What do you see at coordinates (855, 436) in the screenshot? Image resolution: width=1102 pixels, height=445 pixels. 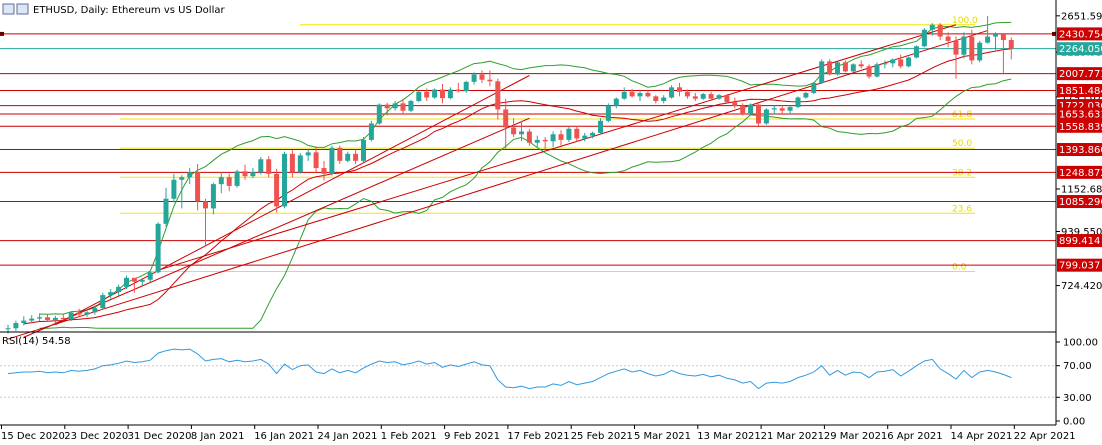 I see `date-tick-label: 29 Mar 2021` at bounding box center [855, 436].